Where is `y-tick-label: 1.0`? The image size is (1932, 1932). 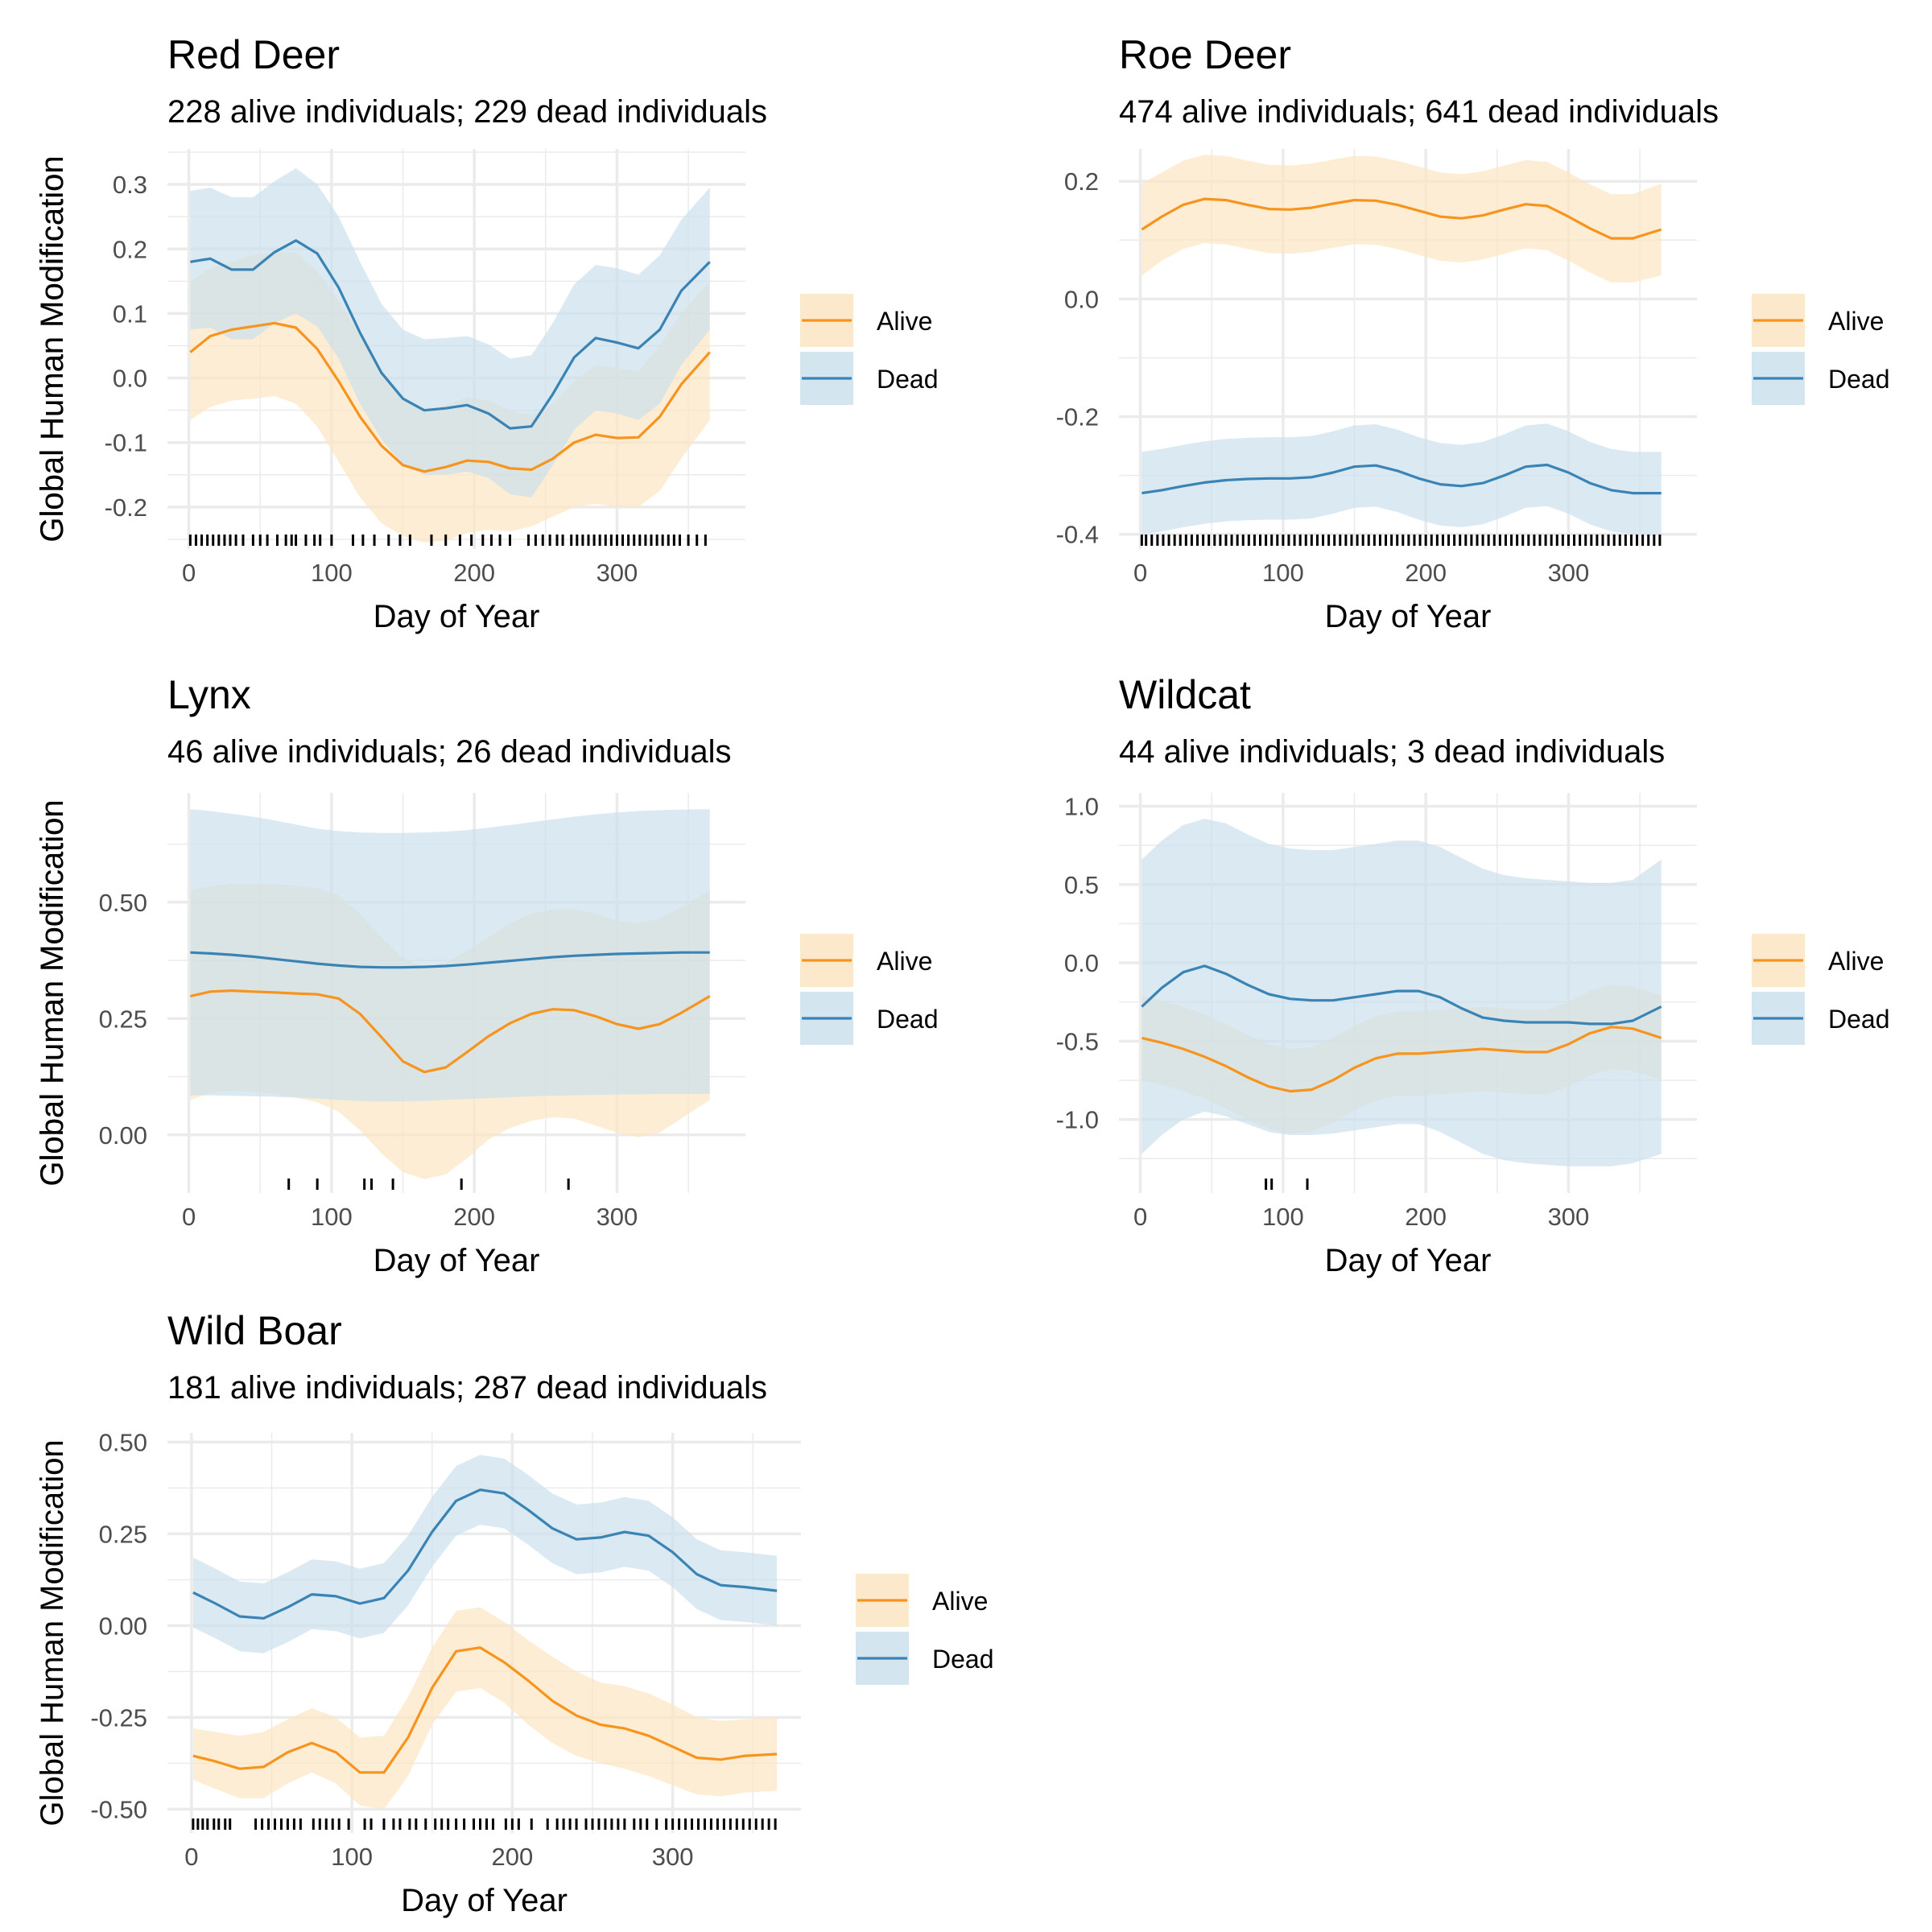
y-tick-label: 1.0 is located at coordinates (1081, 807).